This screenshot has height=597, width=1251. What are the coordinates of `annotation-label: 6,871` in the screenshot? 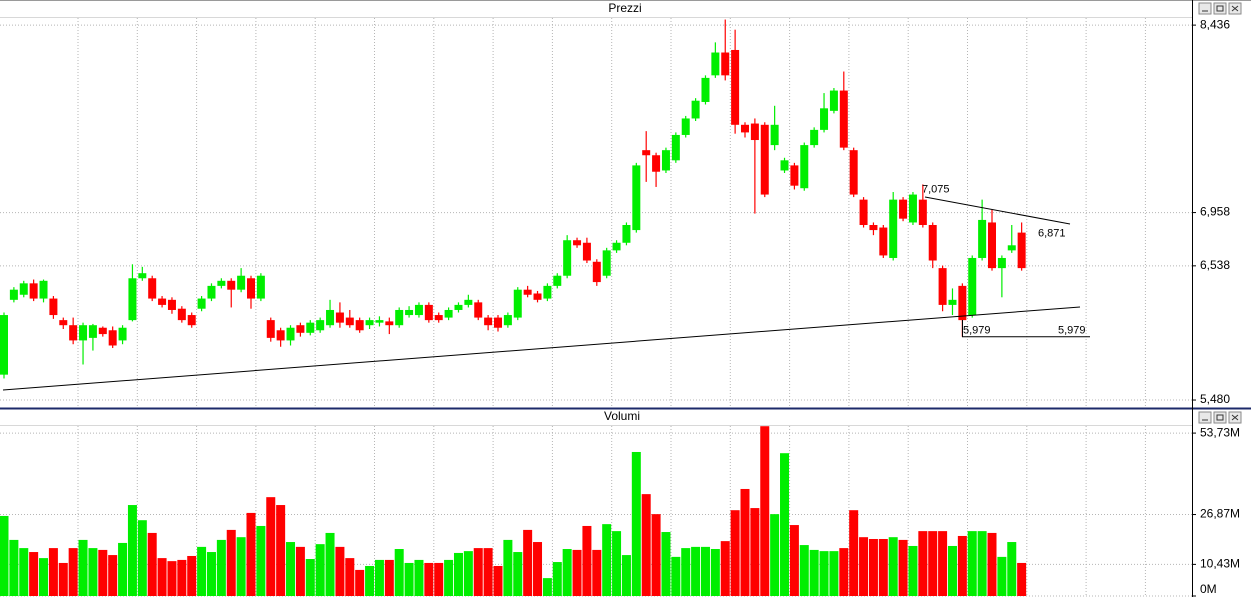 It's located at (1052, 234).